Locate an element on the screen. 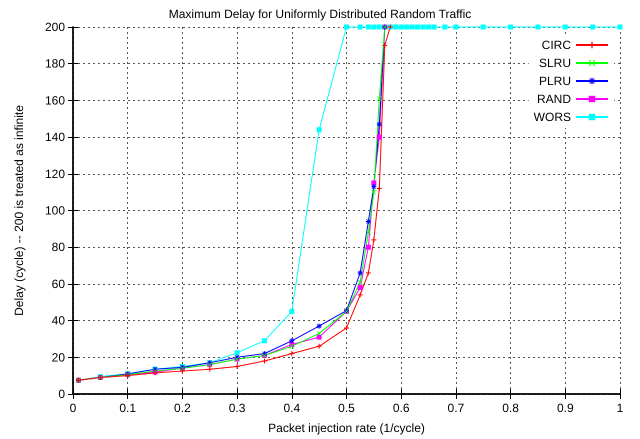 The image size is (640, 439). legend-label: CIRC is located at coordinates (557, 45).